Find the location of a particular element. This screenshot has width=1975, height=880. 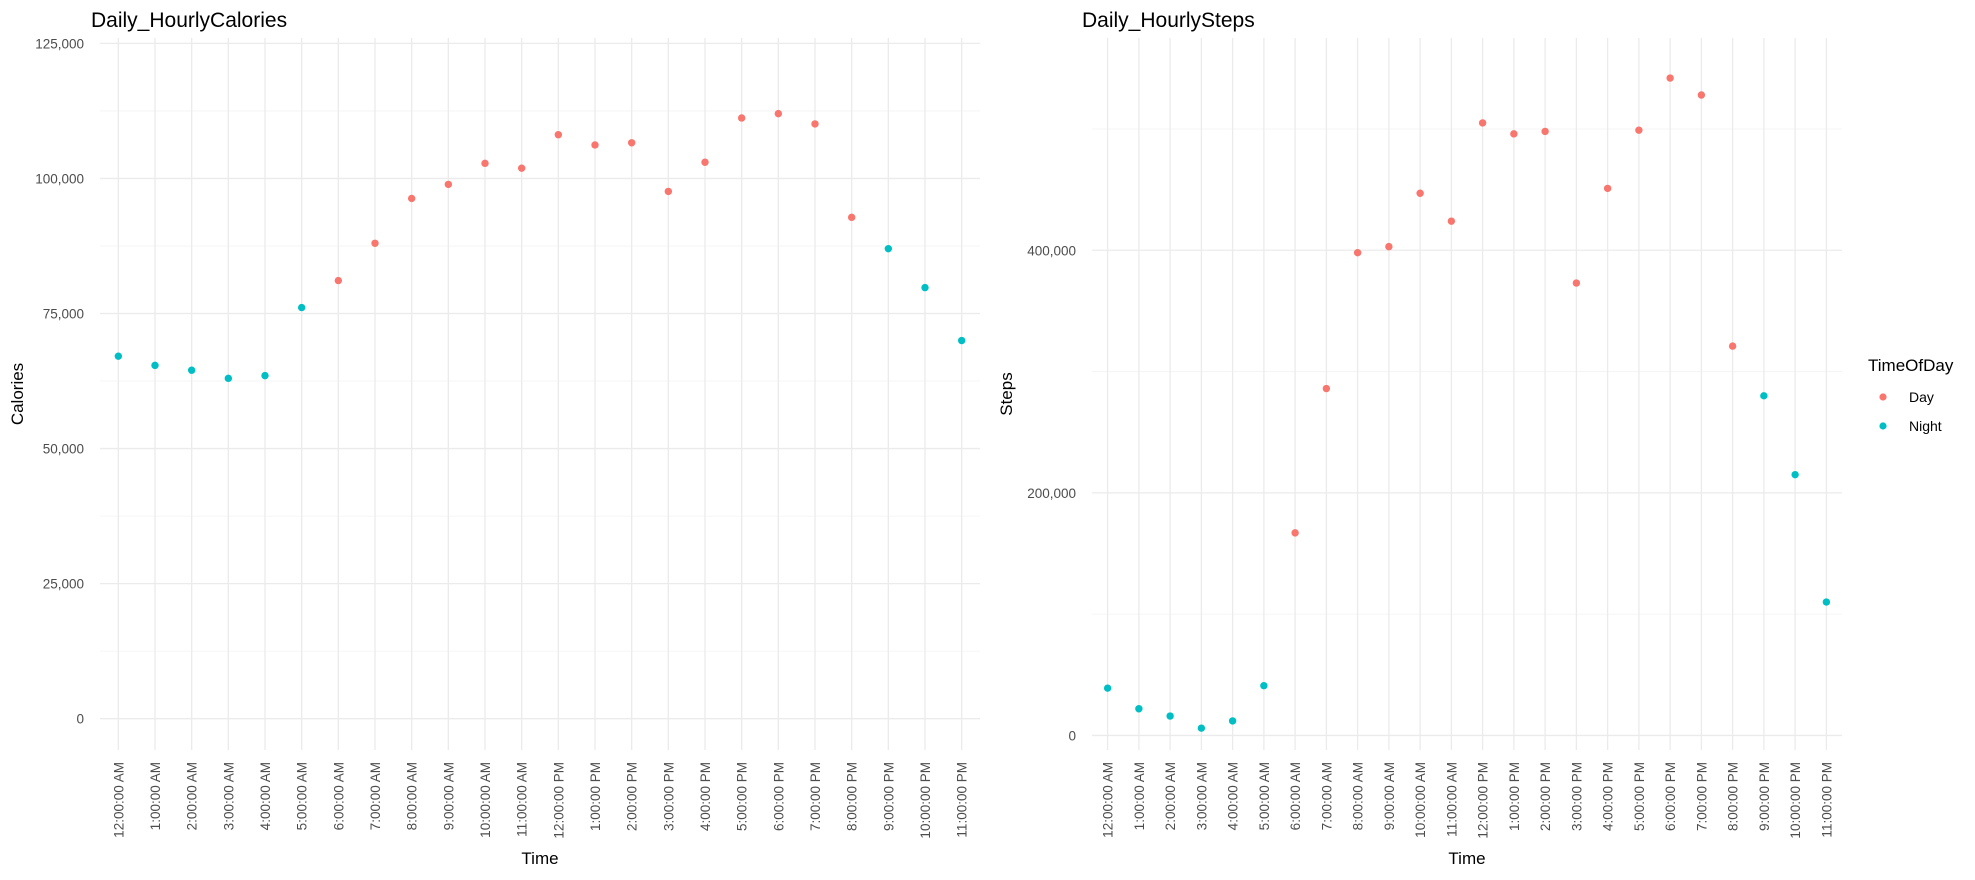

y-tick-label: 50,000 is located at coordinates (63, 449).